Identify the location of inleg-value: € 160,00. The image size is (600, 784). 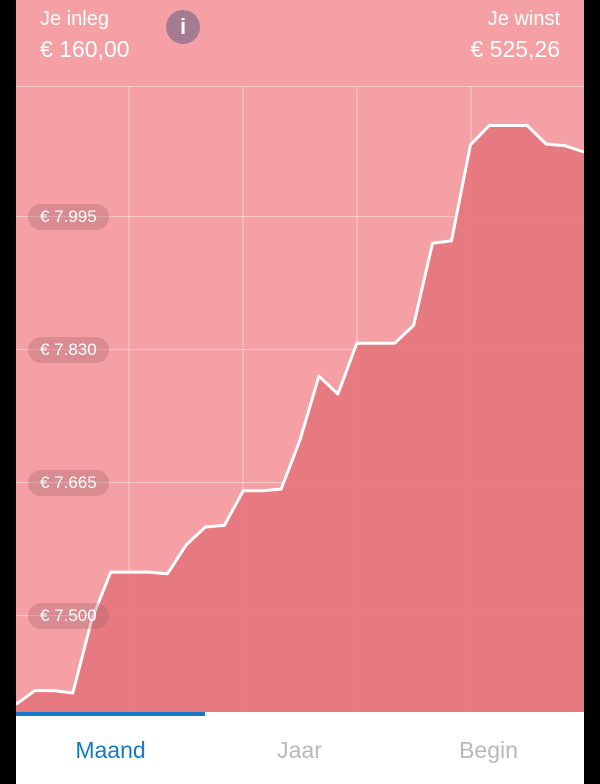
(85, 49).